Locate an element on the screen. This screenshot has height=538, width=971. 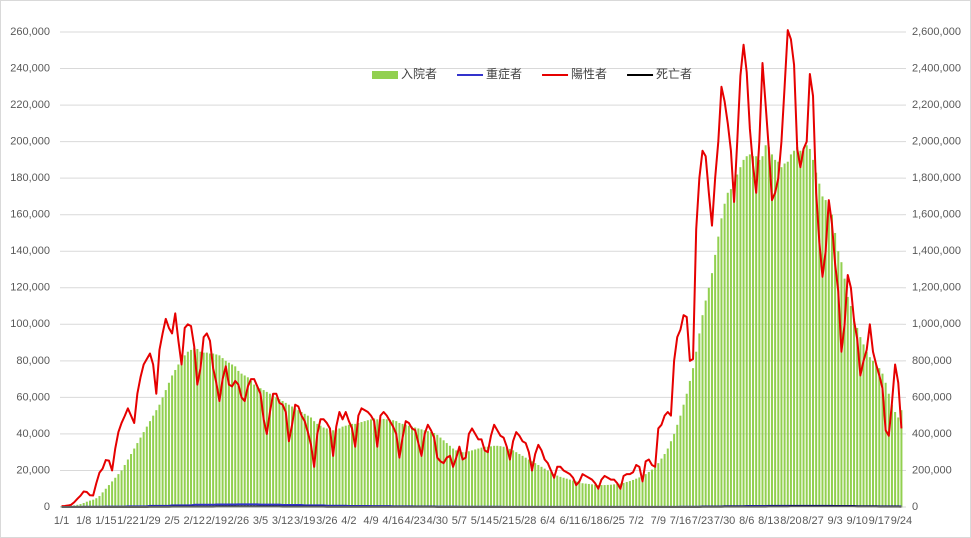
y-tick-label: 80,000 is located at coordinates (33, 361).